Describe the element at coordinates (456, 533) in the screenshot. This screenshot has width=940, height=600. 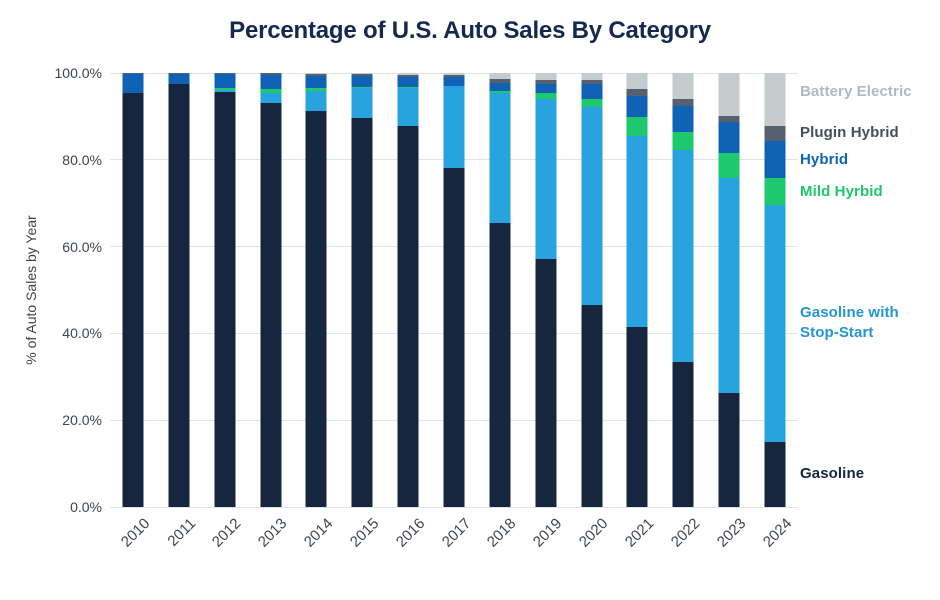
I see `x-tick-label-2017: 2017` at that location.